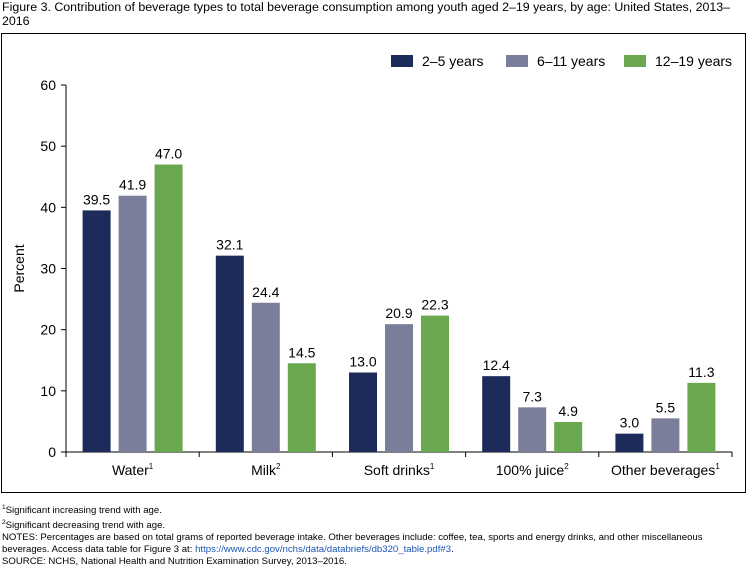  Describe the element at coordinates (96, 199) in the screenshot. I see `data-label-water-2-5-years: 39.5` at that location.